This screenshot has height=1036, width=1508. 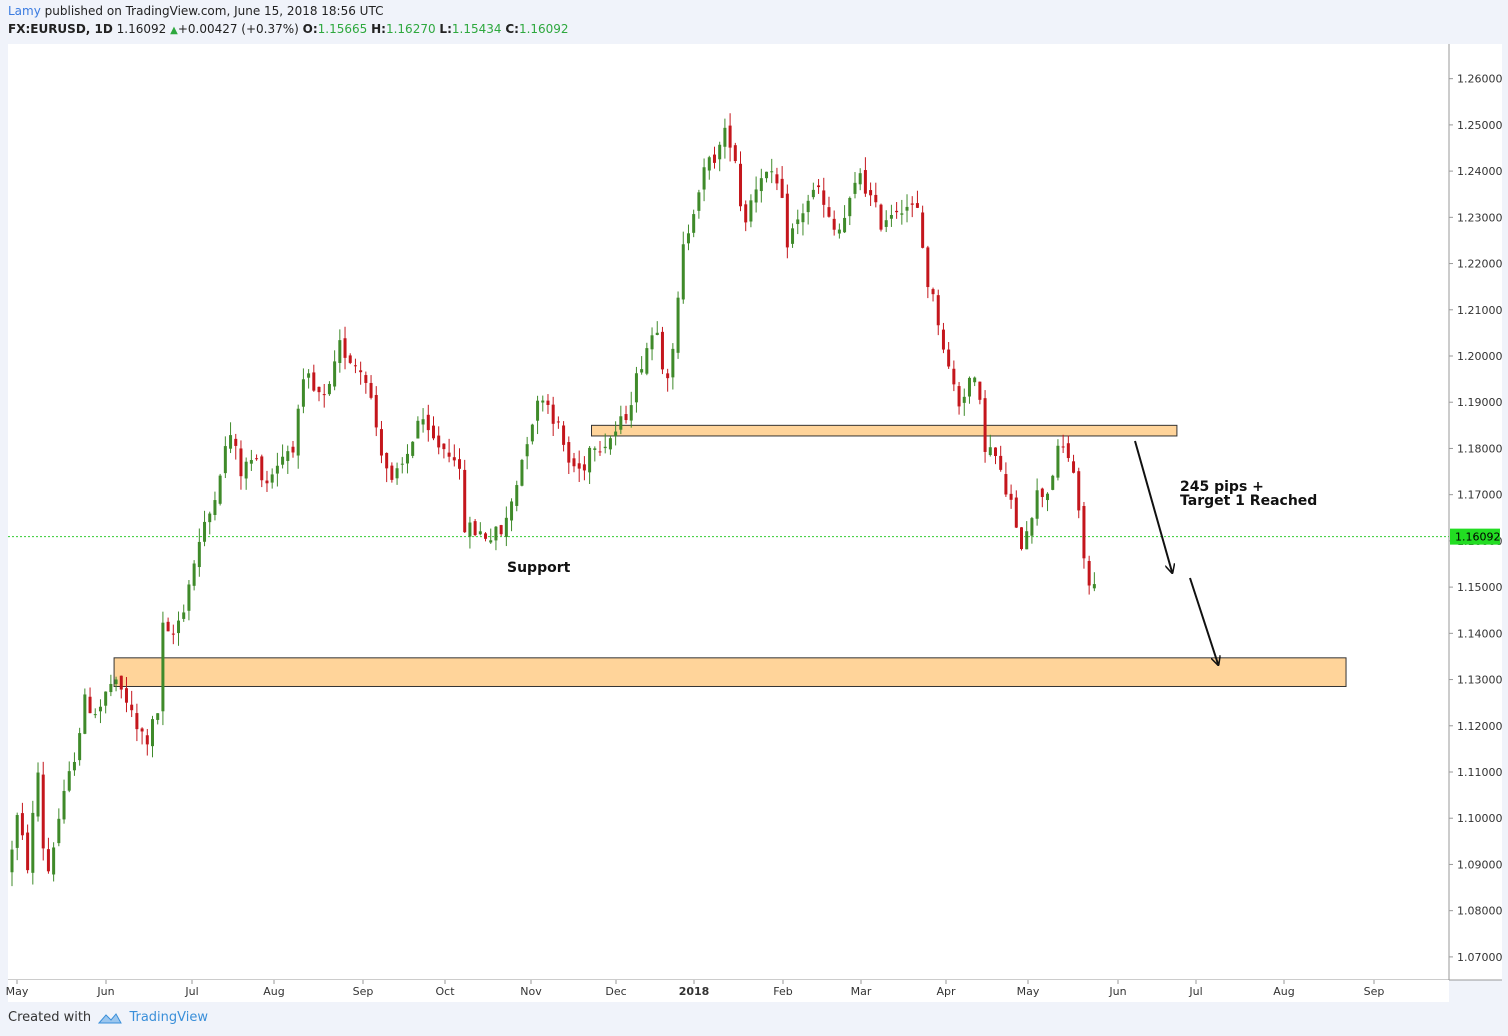 What do you see at coordinates (730, 672) in the screenshot?
I see `target-zone` at bounding box center [730, 672].